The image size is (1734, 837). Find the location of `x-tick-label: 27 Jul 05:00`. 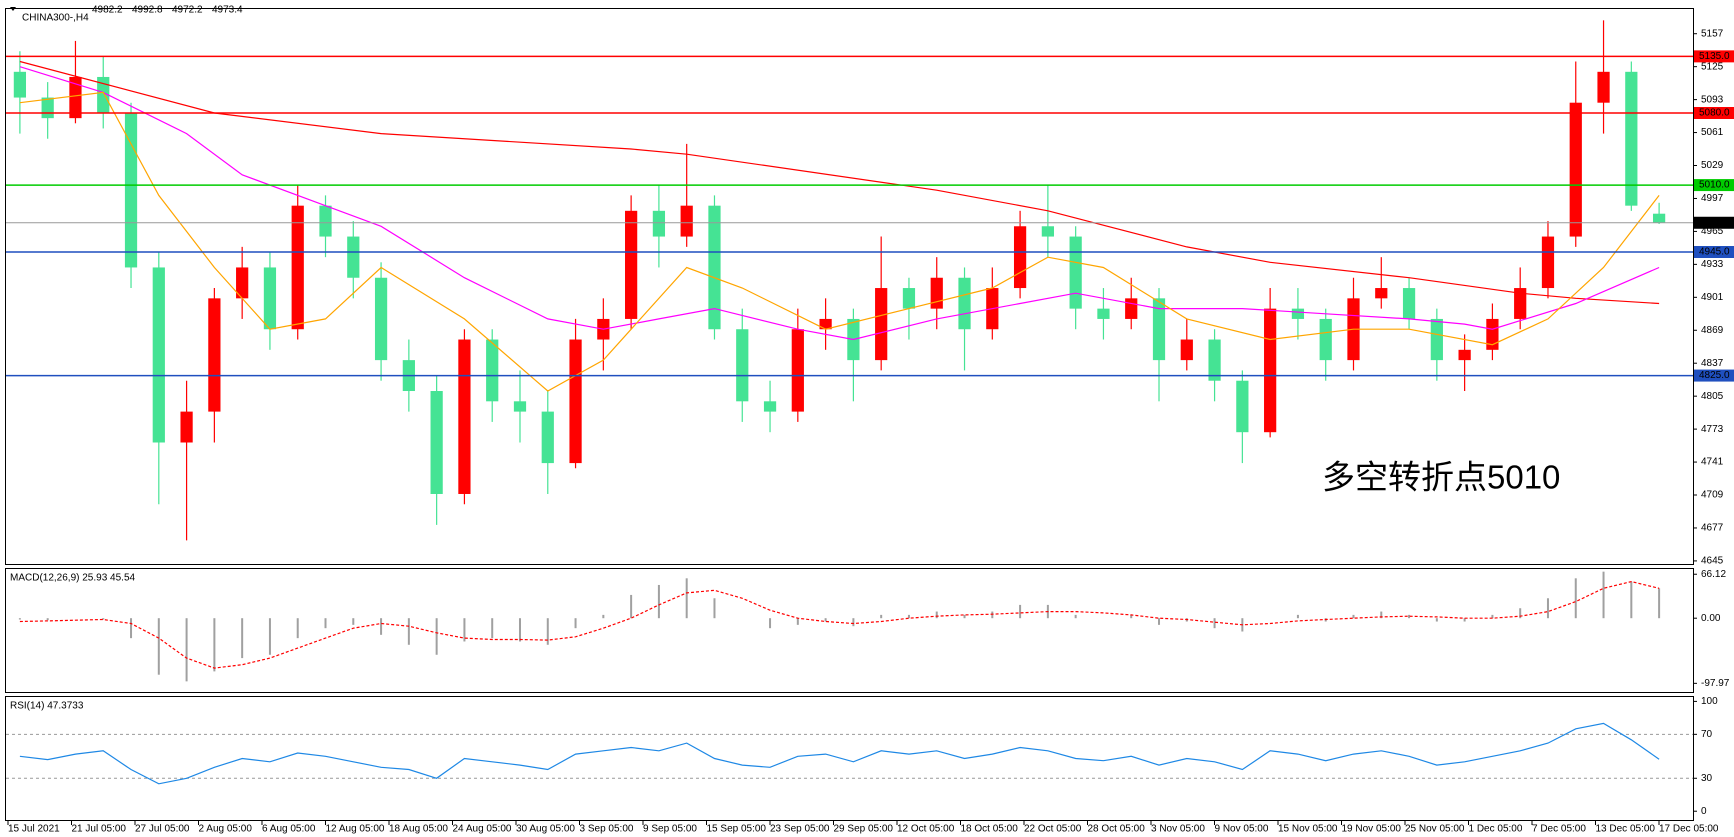

x-tick-label: 27 Jul 05:00 is located at coordinates (162, 829).